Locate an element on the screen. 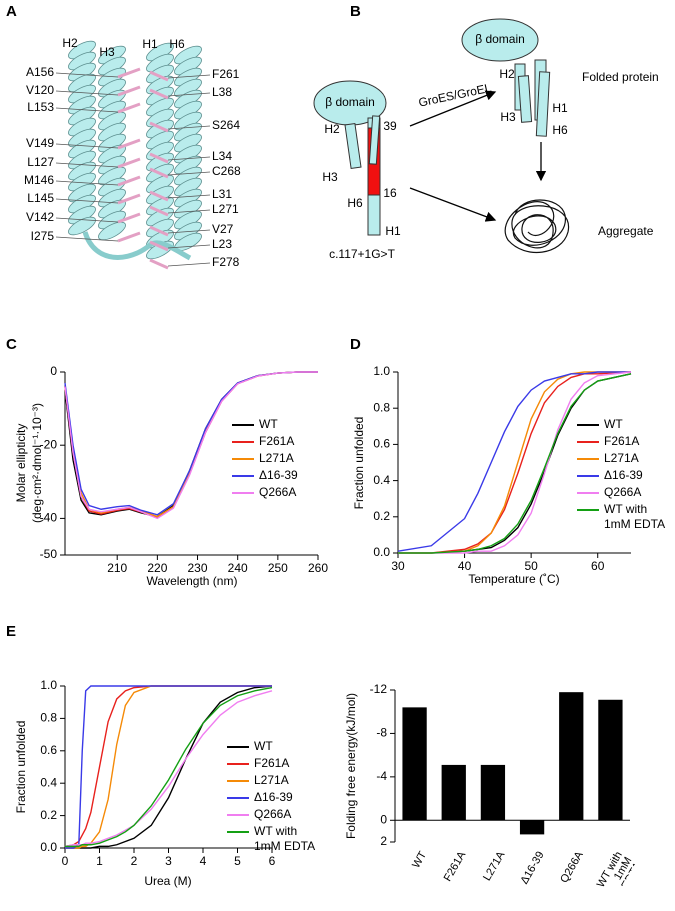 Image resolution: width=675 pixels, height=911 pixels. helix-structure is located at coordinates (133, 155).